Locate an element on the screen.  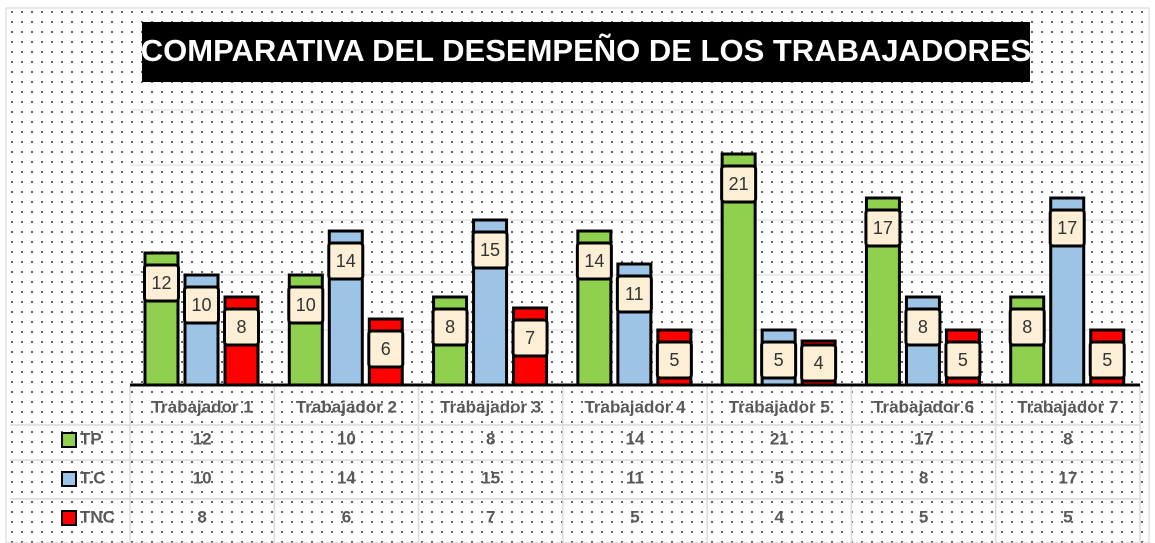
legend-label: TP is located at coordinates (91, 438).